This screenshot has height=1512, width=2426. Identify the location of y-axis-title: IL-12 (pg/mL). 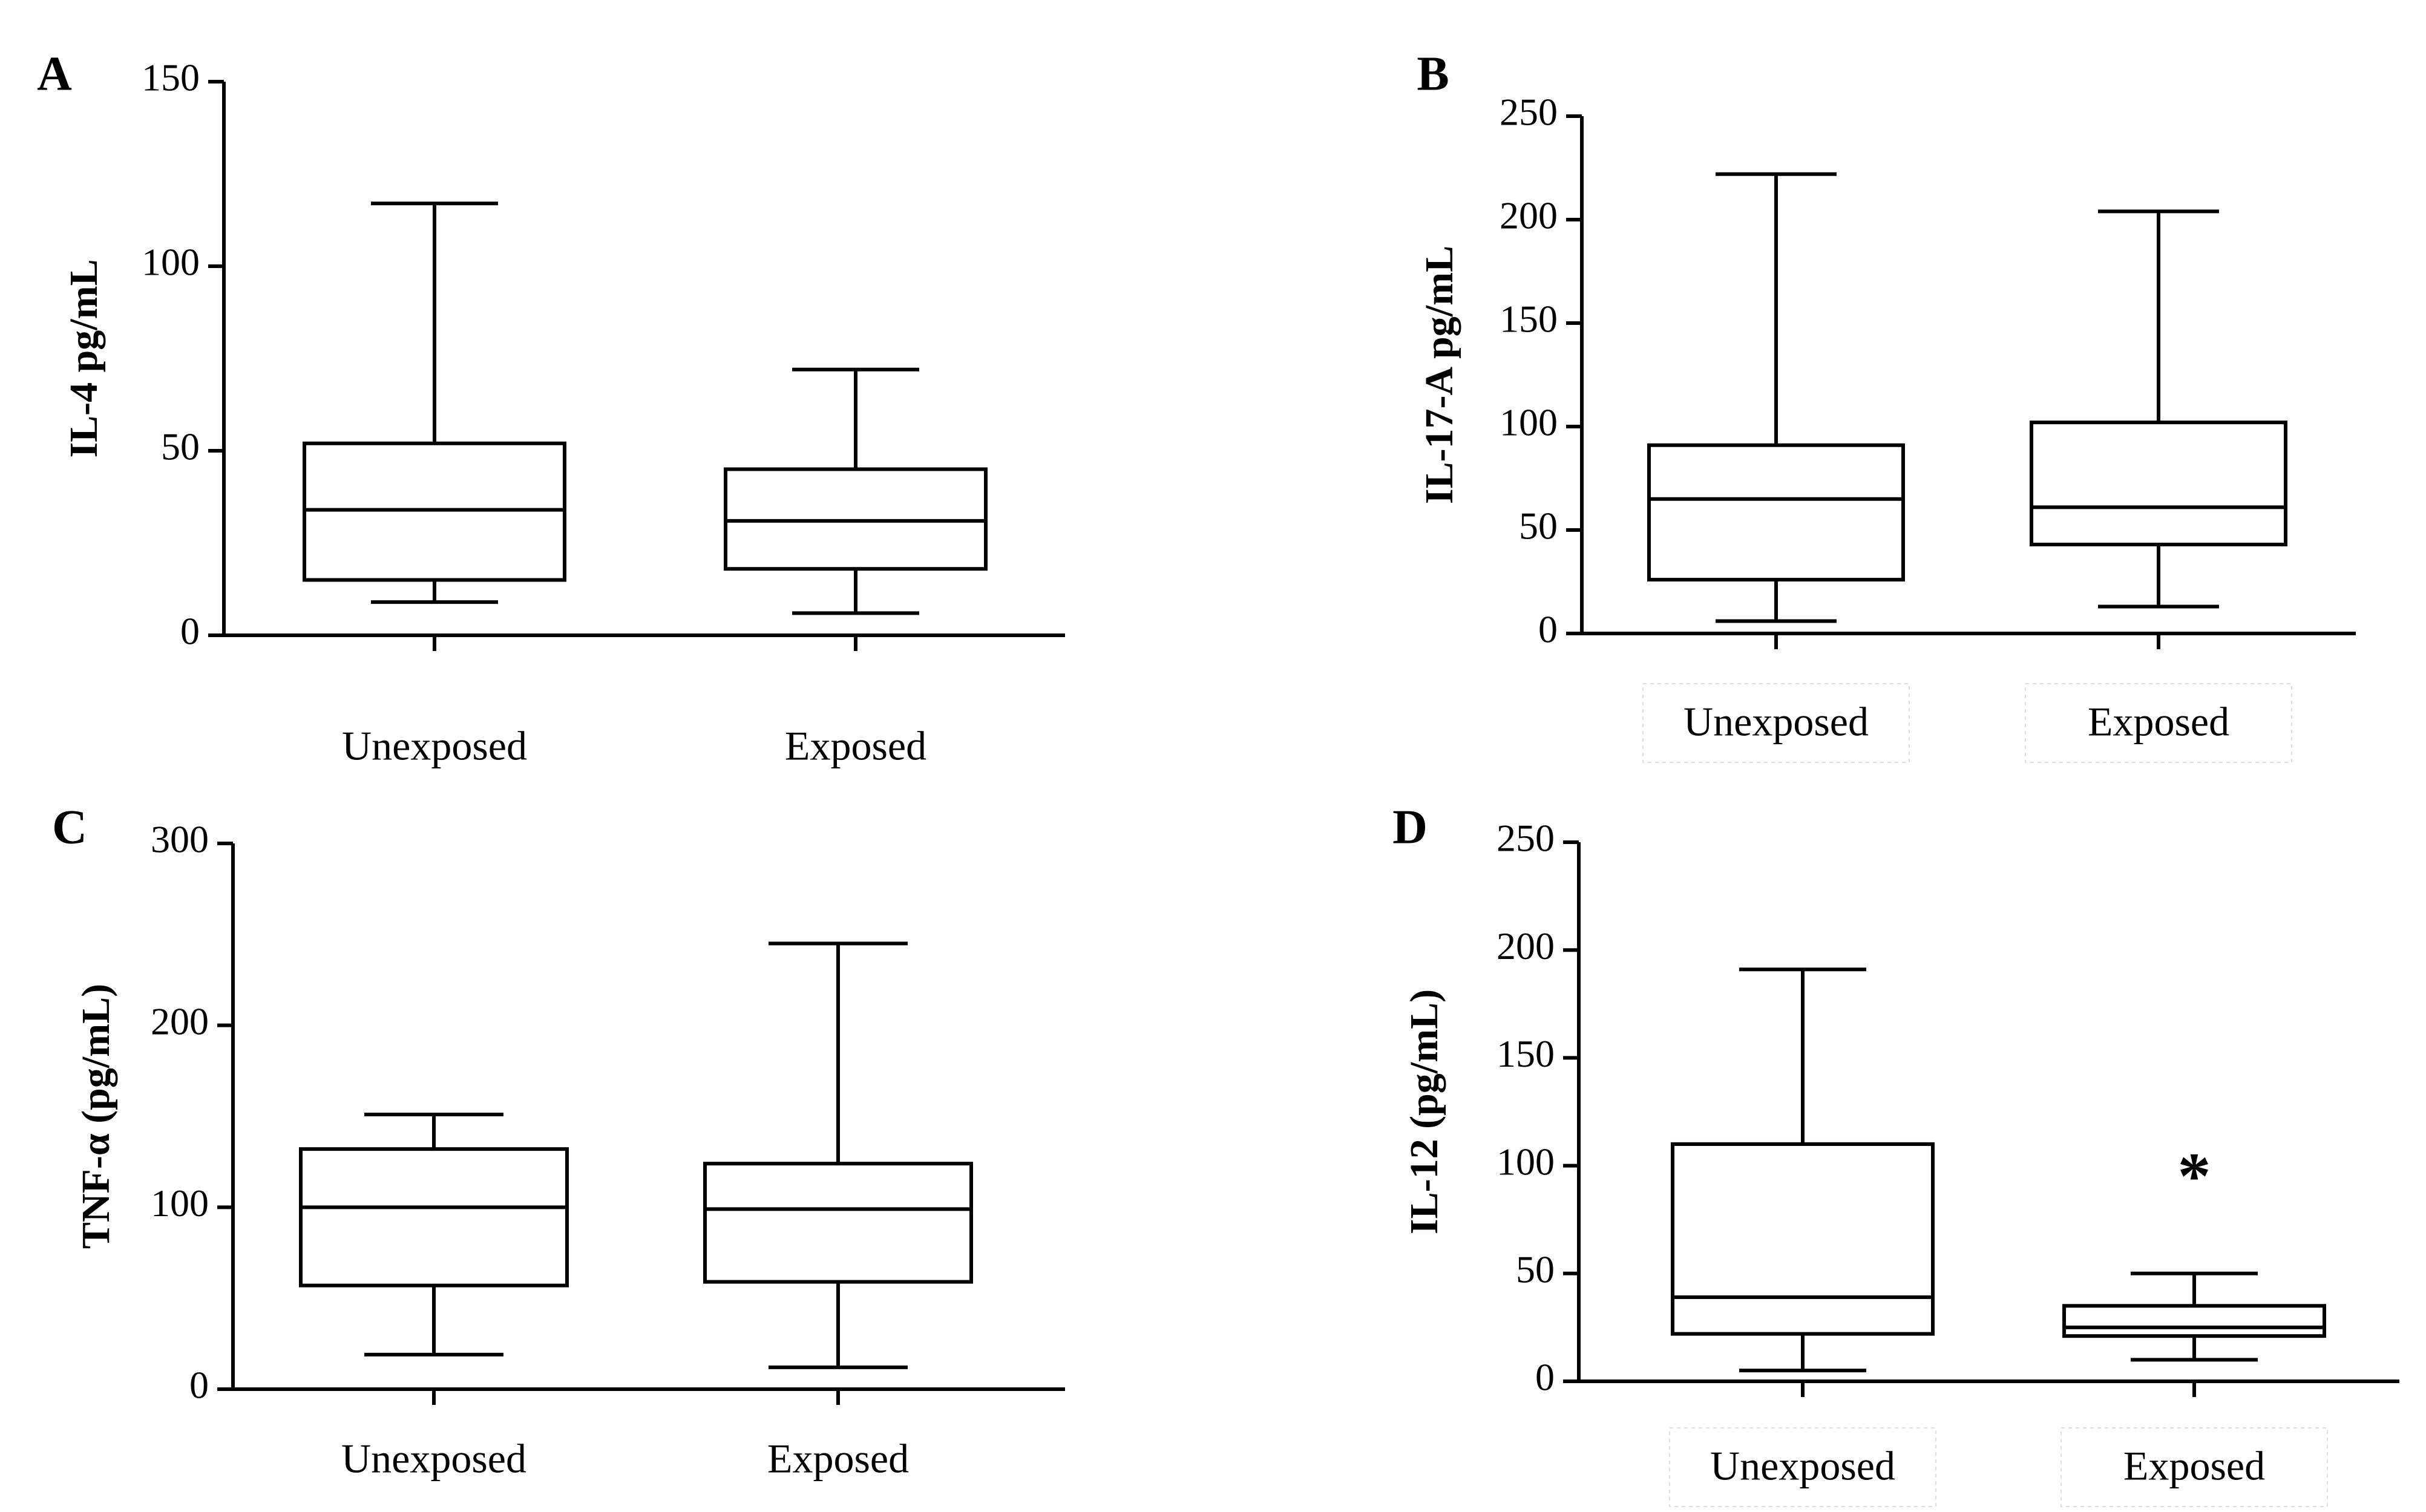
(1424, 1111).